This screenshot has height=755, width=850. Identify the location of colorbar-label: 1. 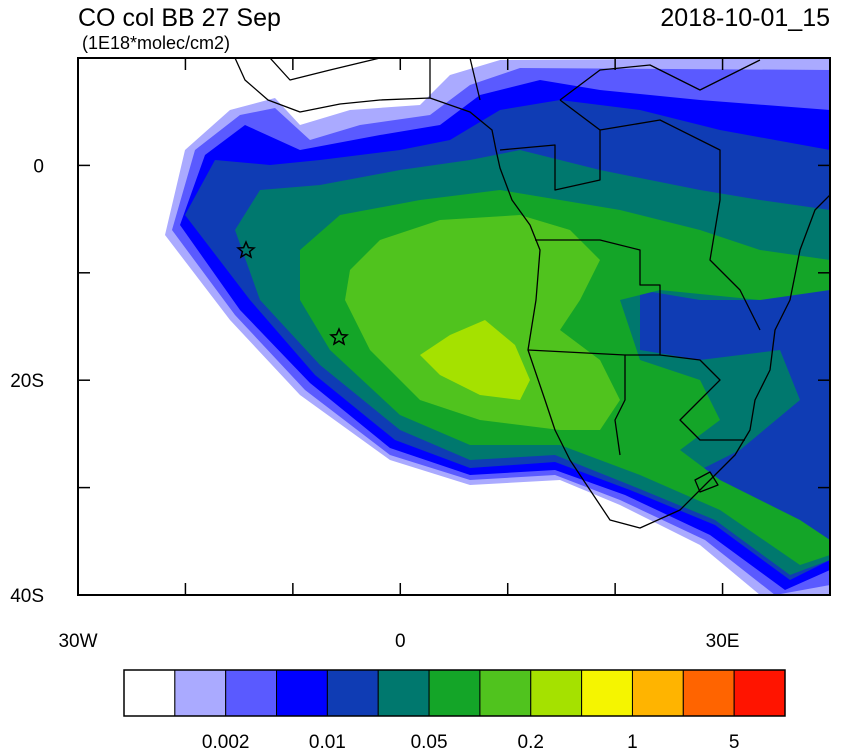
(632, 741).